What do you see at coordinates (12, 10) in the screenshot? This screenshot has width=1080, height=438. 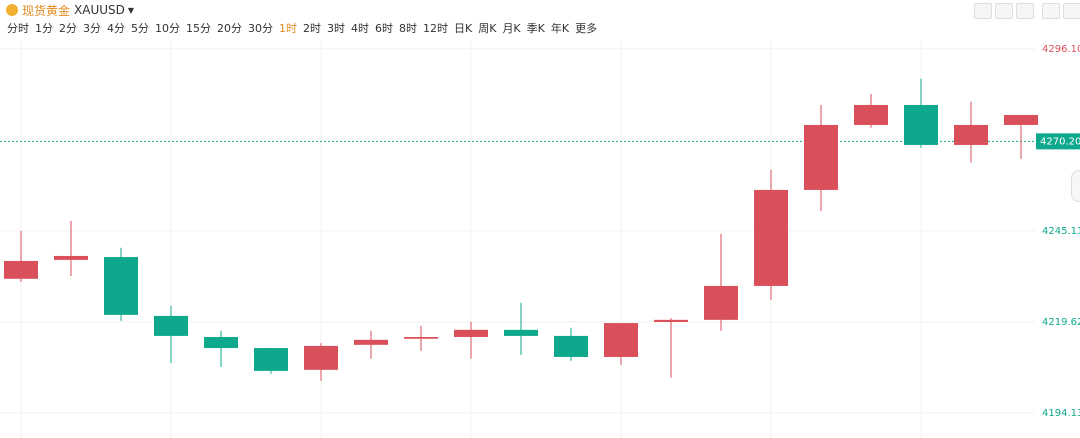 I see `logo` at bounding box center [12, 10].